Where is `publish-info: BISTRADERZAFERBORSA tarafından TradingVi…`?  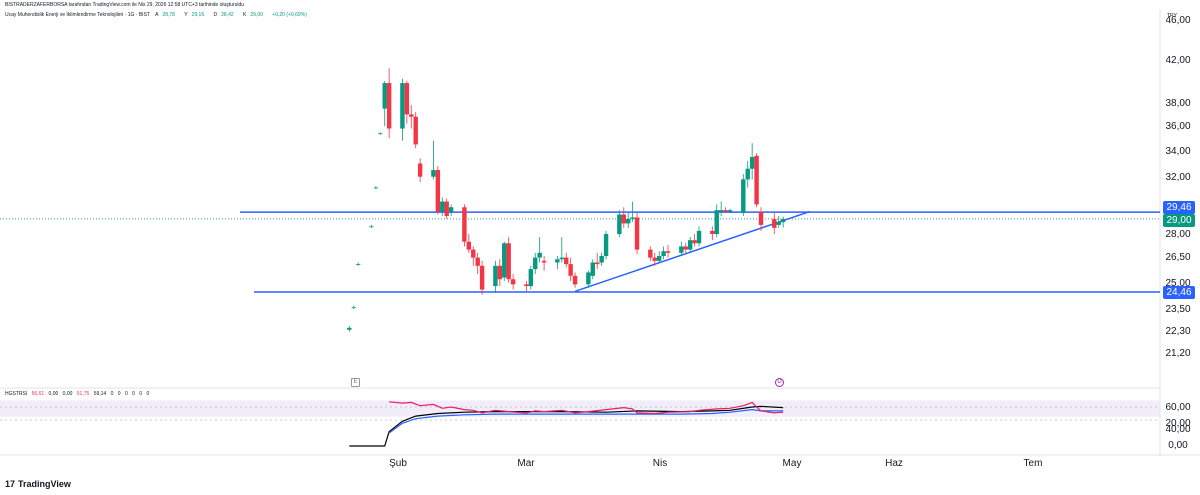 publish-info: BISTRADERZAFERBORSA tarafından TradingVi… is located at coordinates (125, 5).